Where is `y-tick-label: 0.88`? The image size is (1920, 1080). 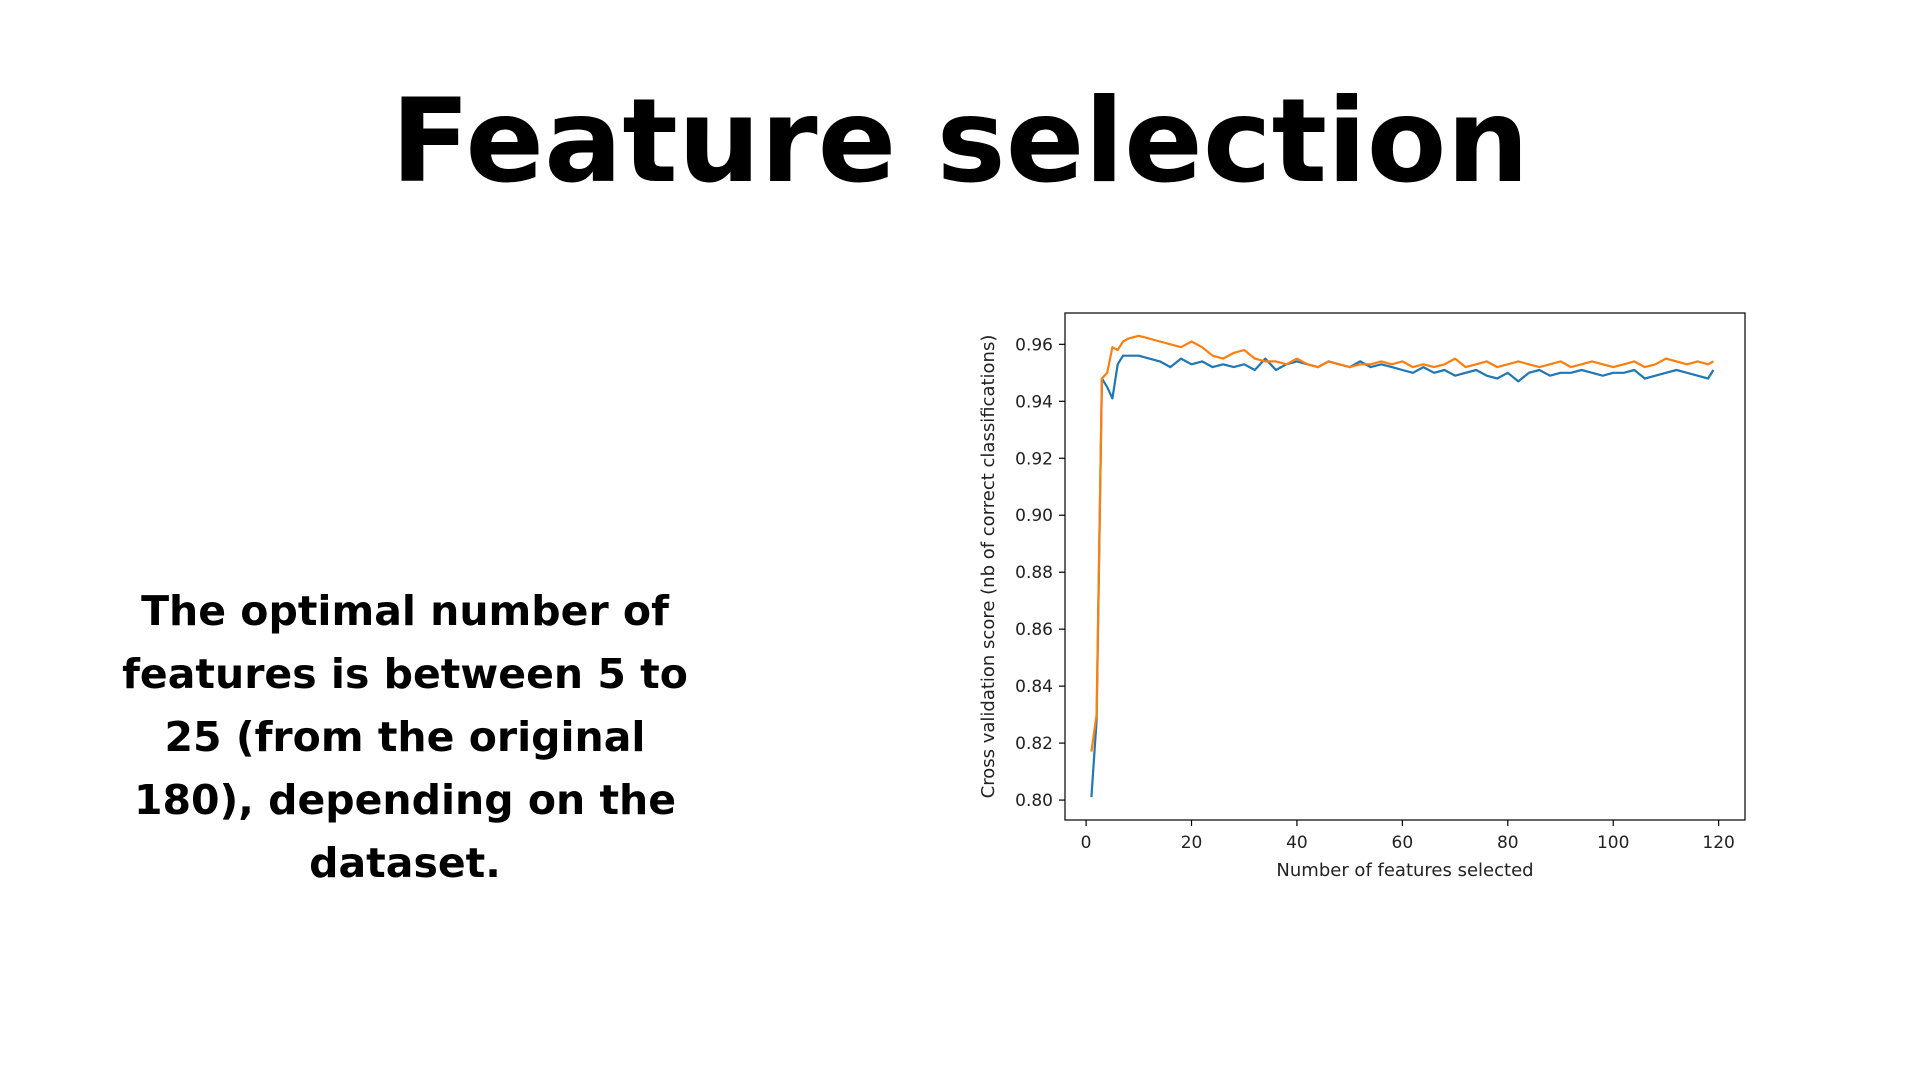 y-tick-label: 0.88 is located at coordinates (1034, 573).